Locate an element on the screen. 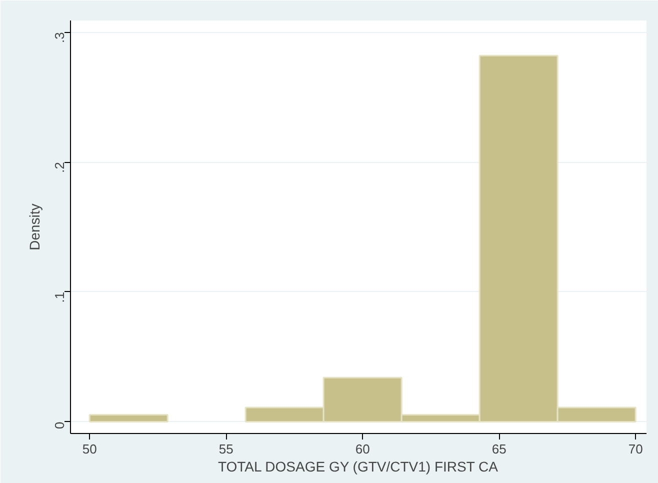 The width and height of the screenshot is (658, 483). x-tick-label: 70 is located at coordinates (635, 449).